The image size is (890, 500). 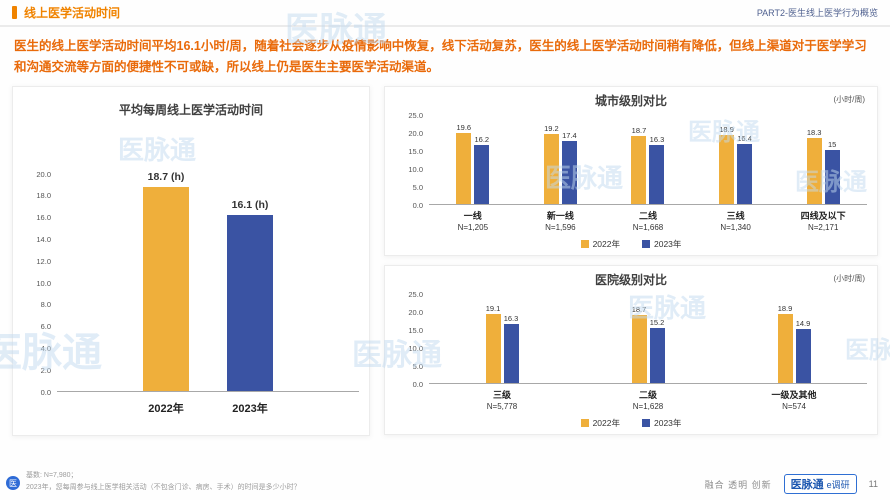 I want to click on brand-logo: 医脉通 e调研, so click(x=820, y=484).